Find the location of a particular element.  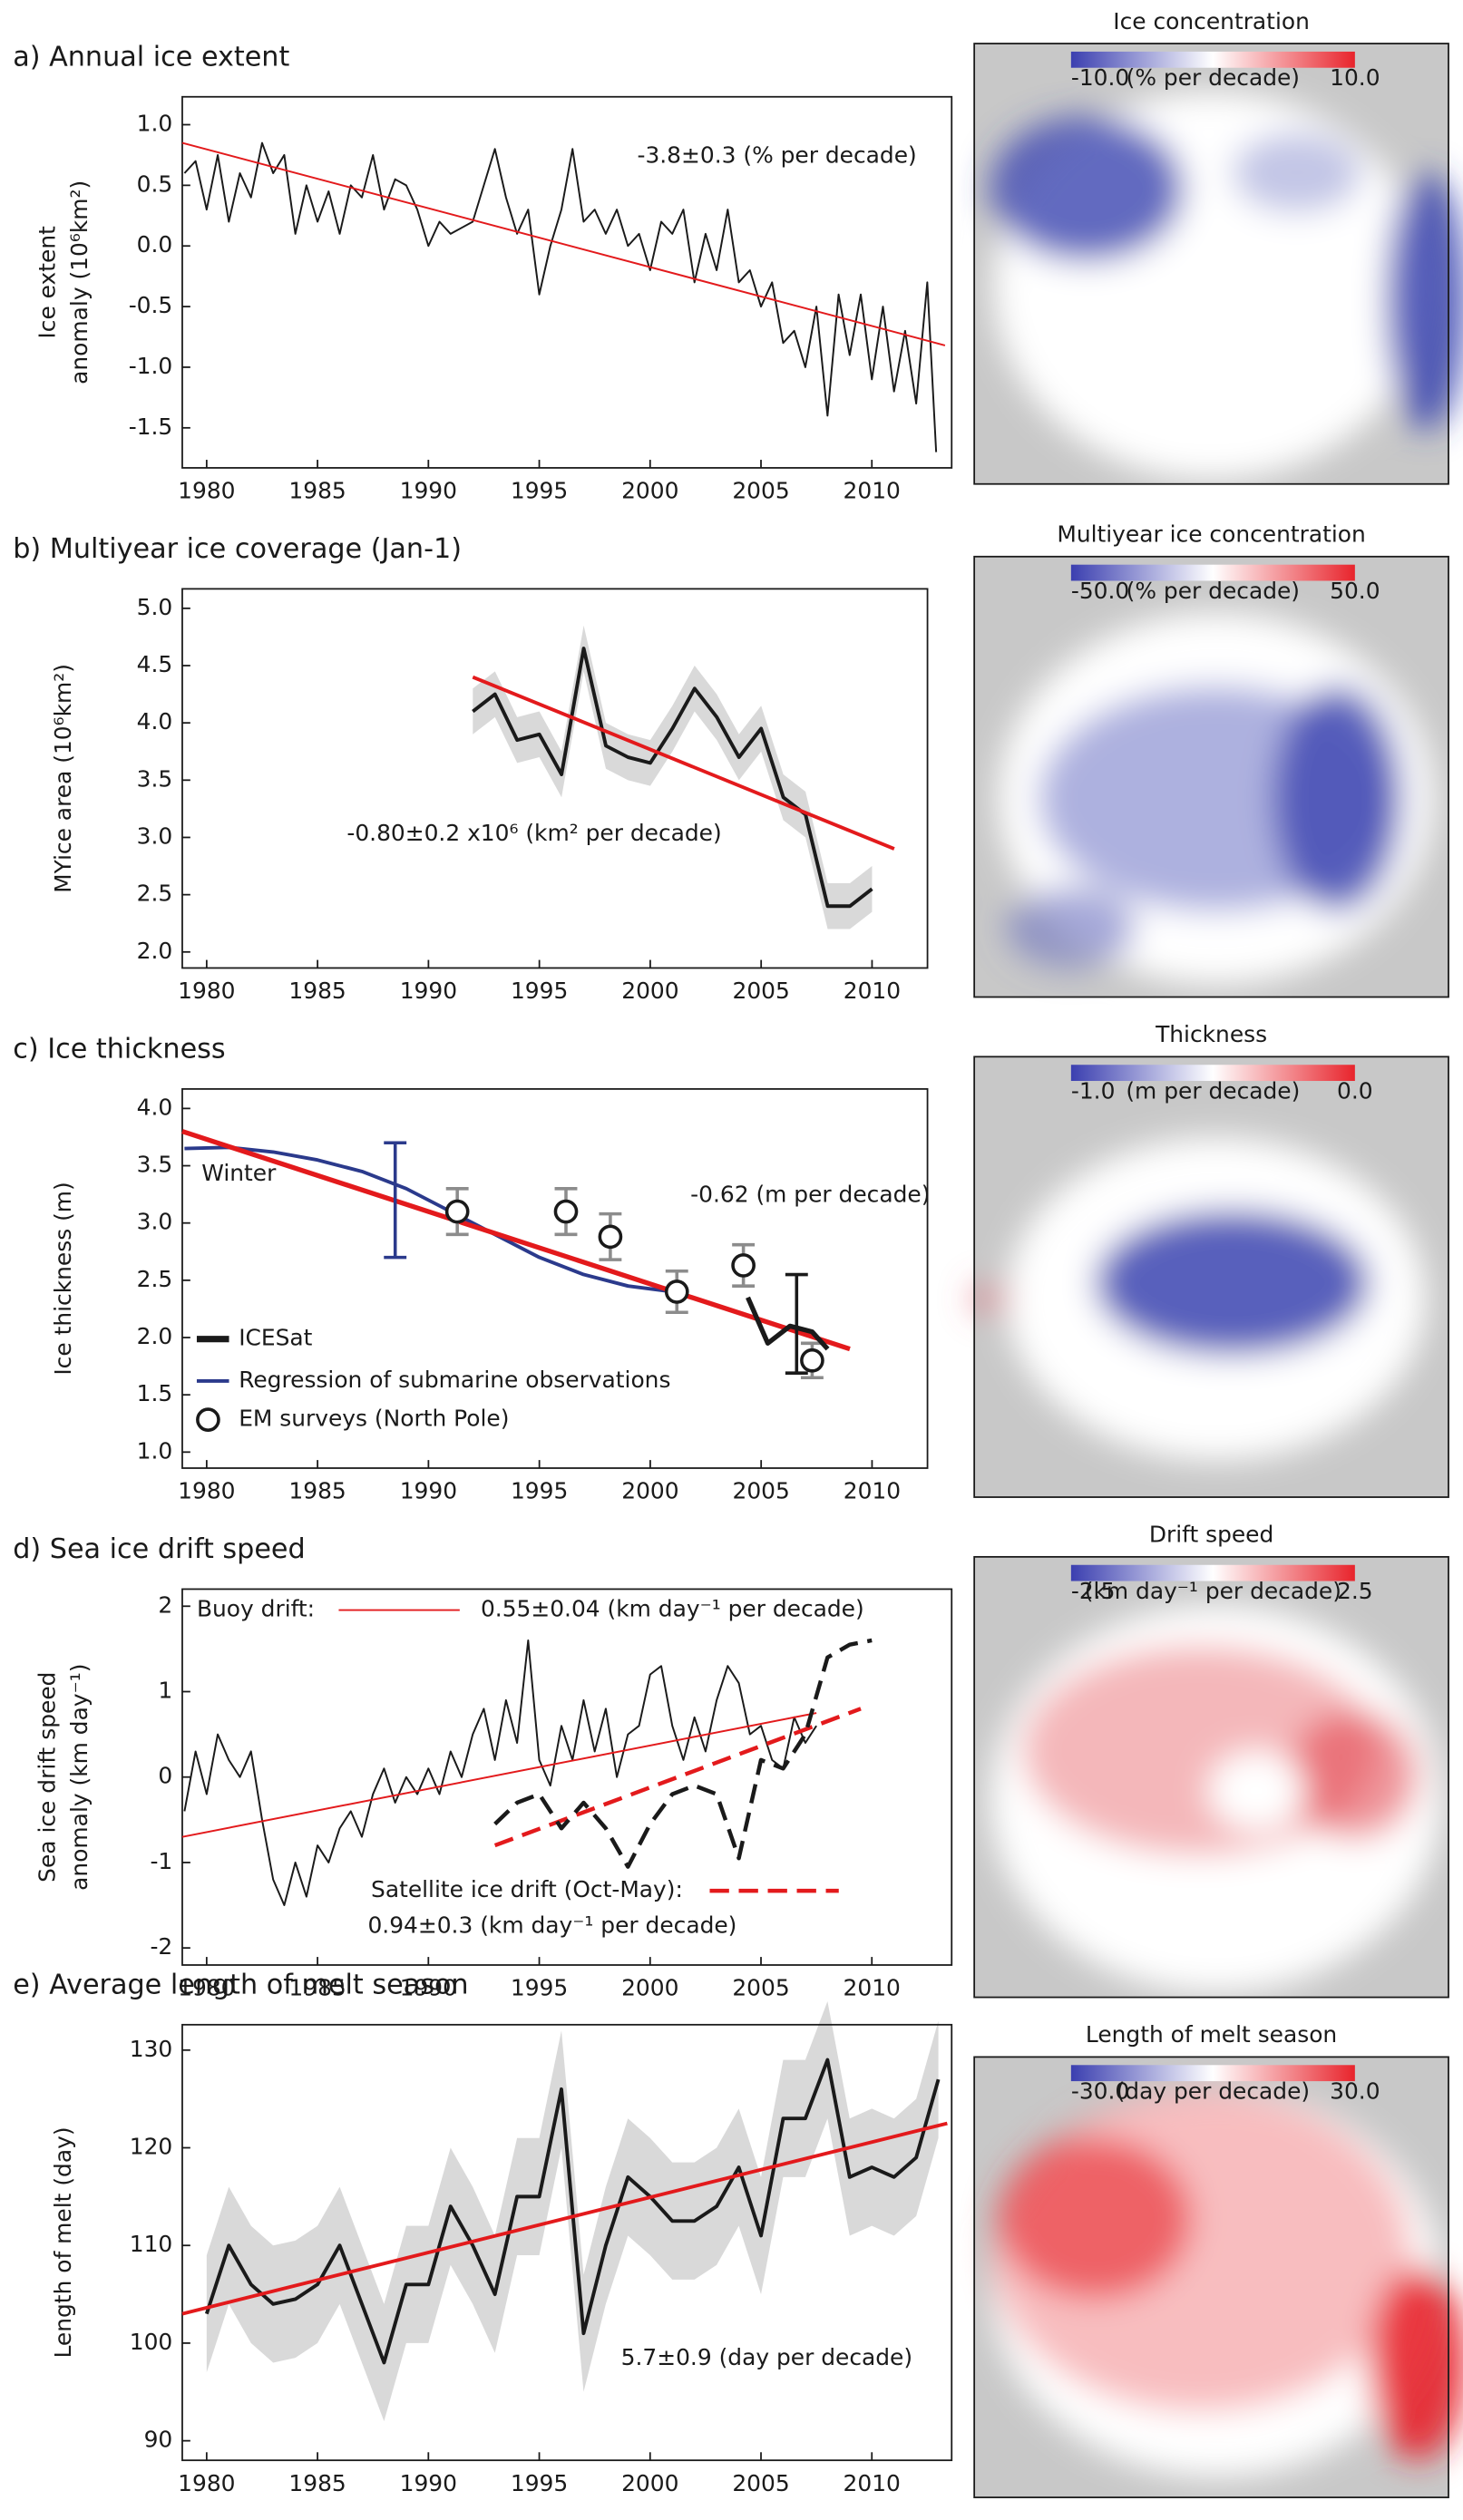

map-border is located at coordinates (1211, 1777).